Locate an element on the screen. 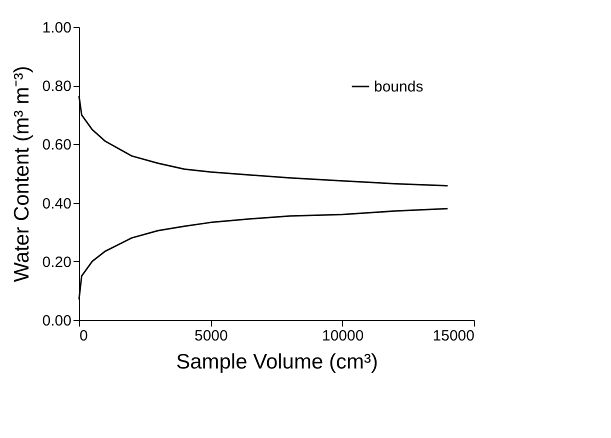 Image resolution: width=611 pixels, height=438 pixels. y-tick-label: 0.80 is located at coordinates (57, 87).